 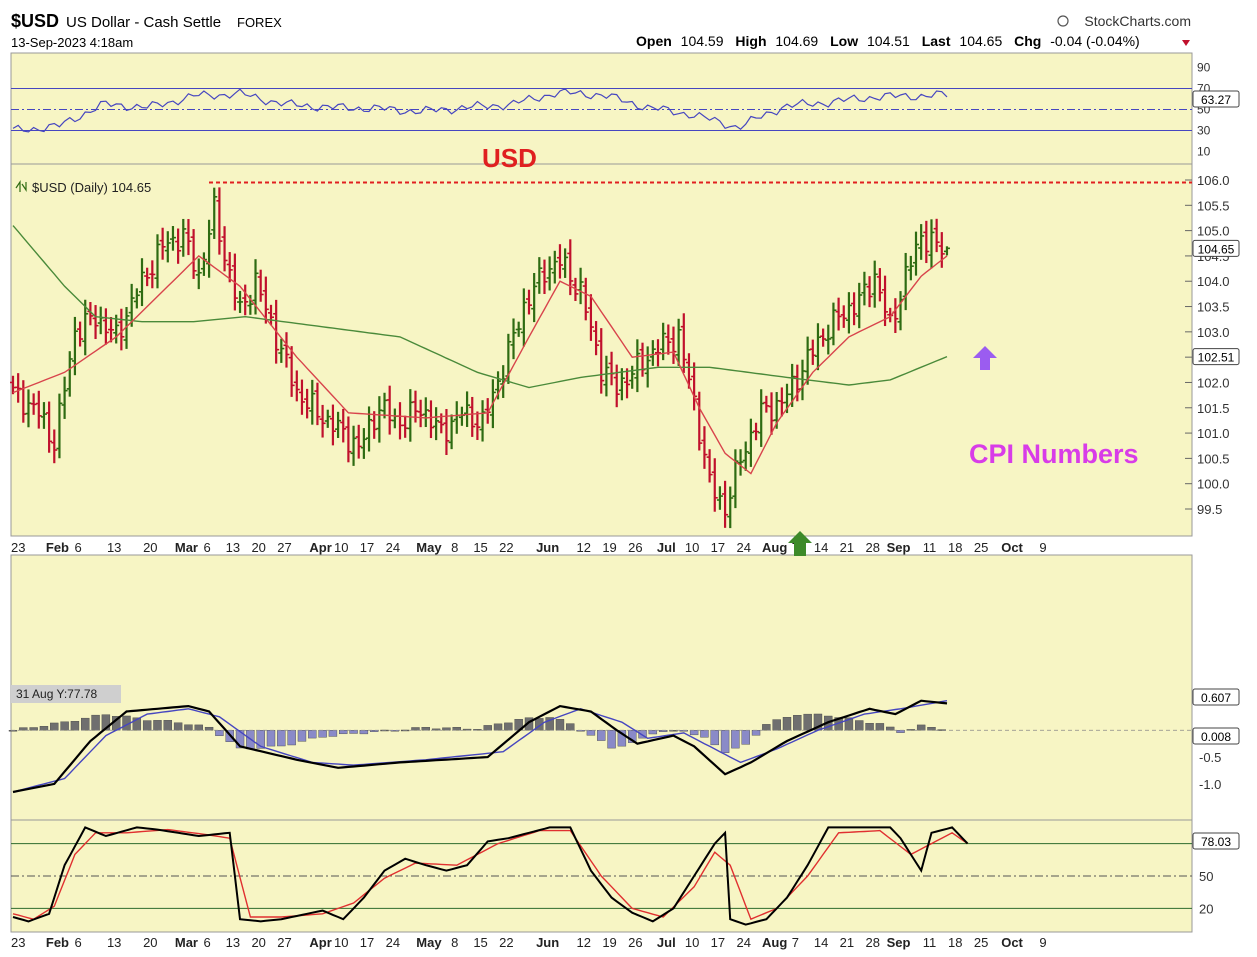 What do you see at coordinates (1213, 458) in the screenshot?
I see `price-tick-label: 100.5` at bounding box center [1213, 458].